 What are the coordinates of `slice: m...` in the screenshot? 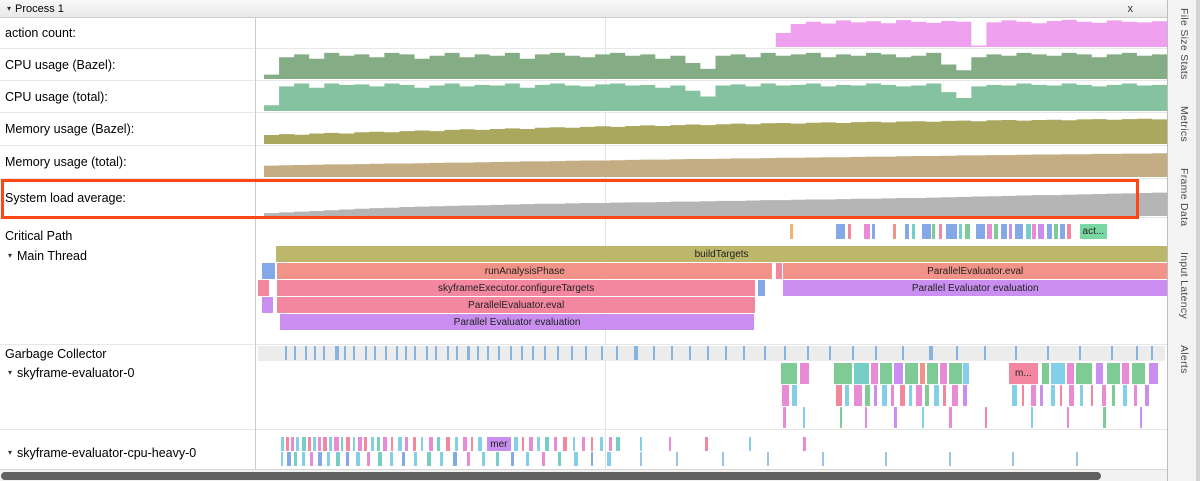 It's located at (1023, 373).